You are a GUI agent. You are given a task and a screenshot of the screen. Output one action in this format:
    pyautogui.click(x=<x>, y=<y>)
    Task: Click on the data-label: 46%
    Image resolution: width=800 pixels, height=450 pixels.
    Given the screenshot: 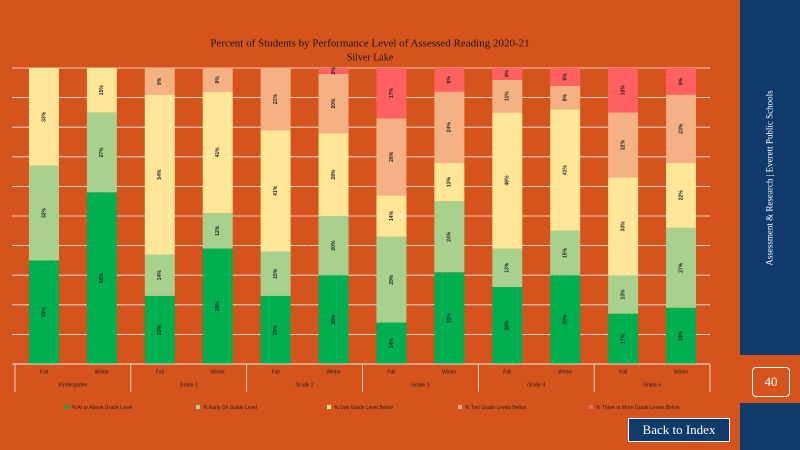 What is the action you would take?
    pyautogui.click(x=508, y=180)
    